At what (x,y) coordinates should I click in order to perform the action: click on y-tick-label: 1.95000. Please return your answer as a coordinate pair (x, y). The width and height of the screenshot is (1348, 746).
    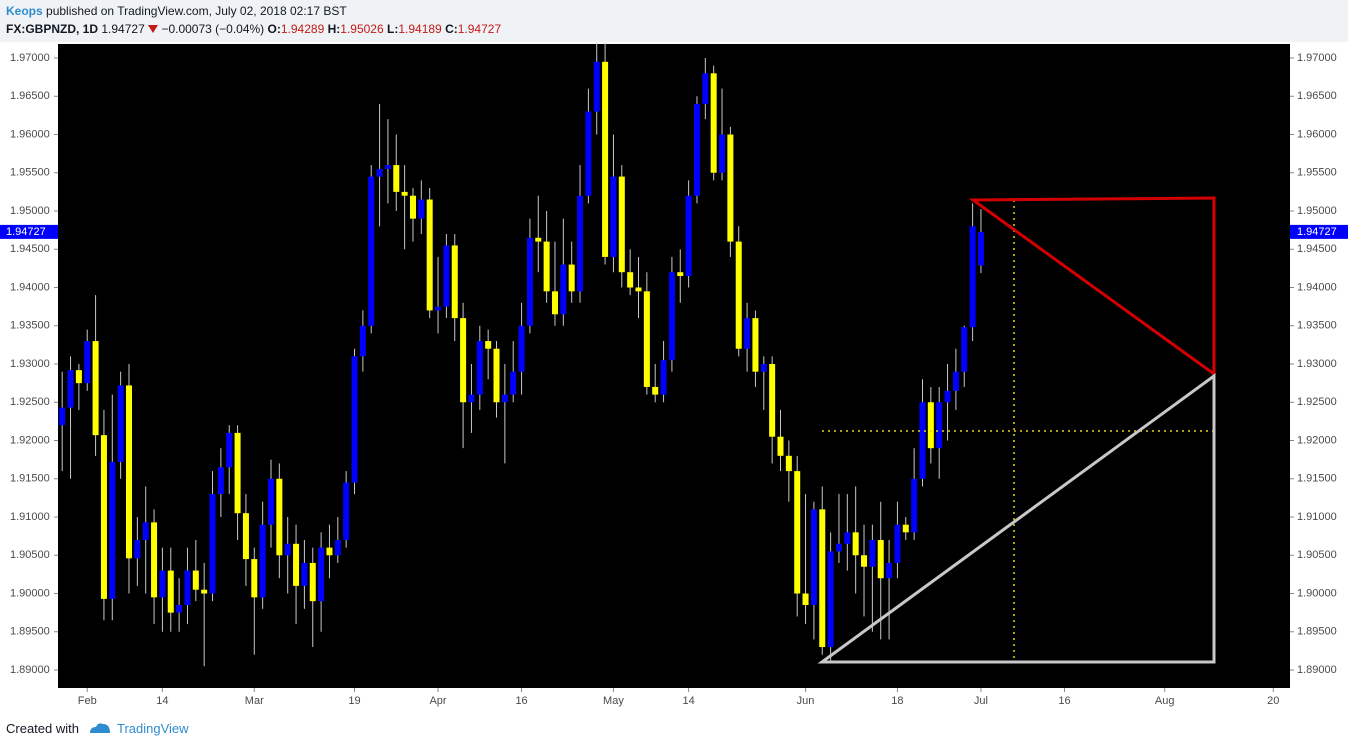
    Looking at the image, I should click on (30, 211).